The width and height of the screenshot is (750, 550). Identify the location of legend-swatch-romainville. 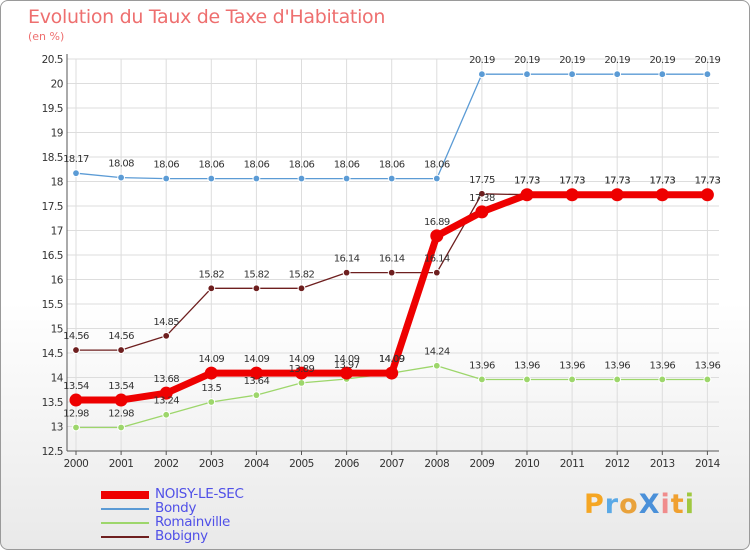
(125, 523).